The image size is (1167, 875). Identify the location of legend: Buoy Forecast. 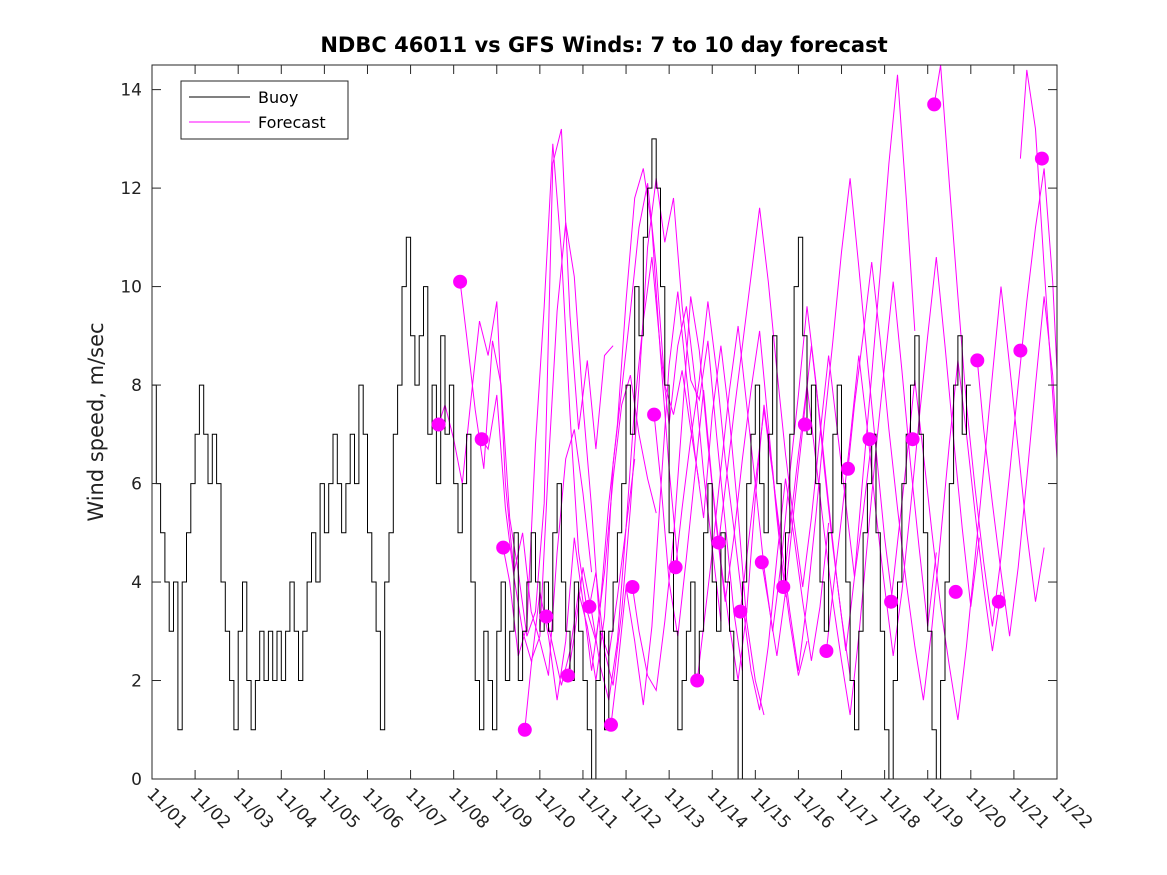
(264, 110).